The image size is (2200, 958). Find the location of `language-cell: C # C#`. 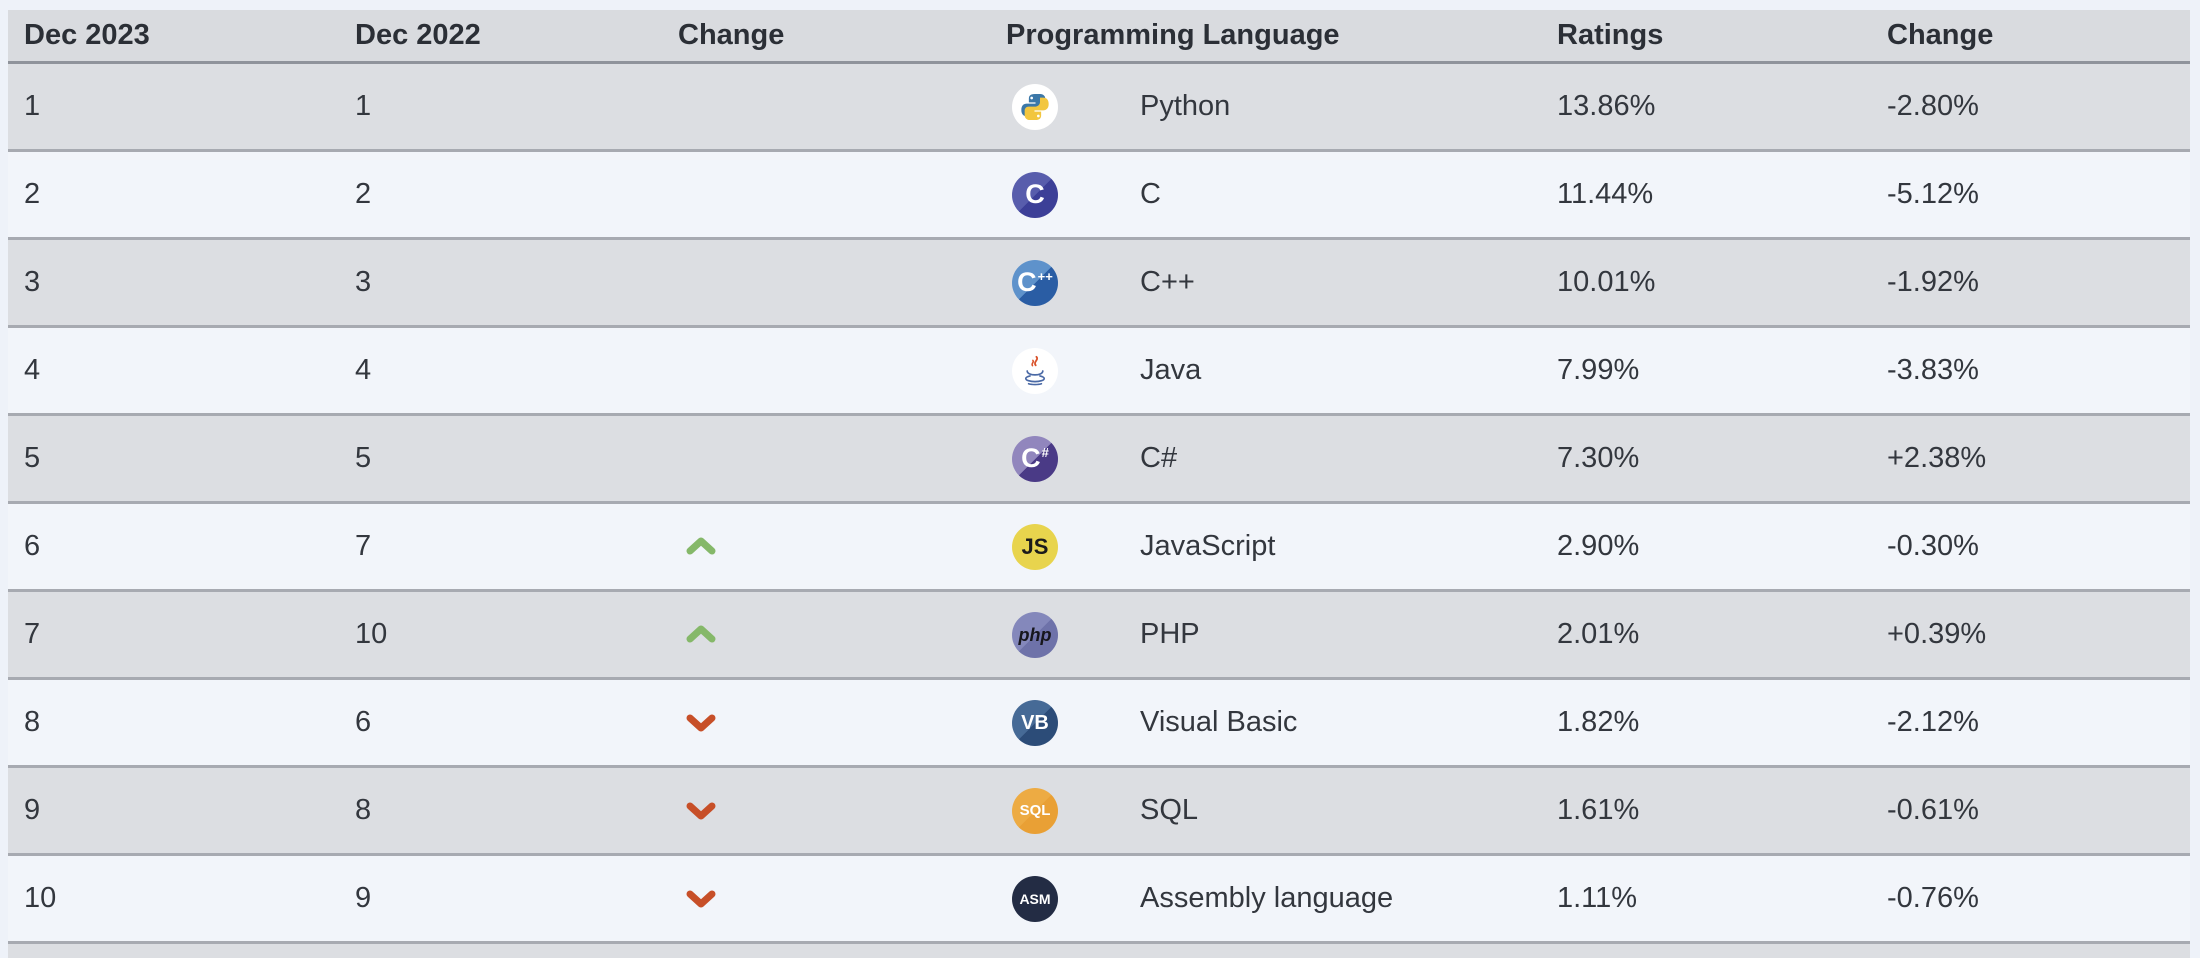

language-cell: C # C# is located at coordinates (1265, 458).